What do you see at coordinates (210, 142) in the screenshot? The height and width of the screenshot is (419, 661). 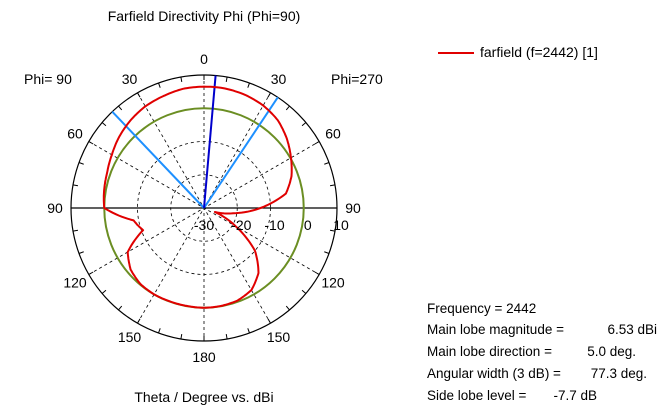 I see `main-lobe-line` at bounding box center [210, 142].